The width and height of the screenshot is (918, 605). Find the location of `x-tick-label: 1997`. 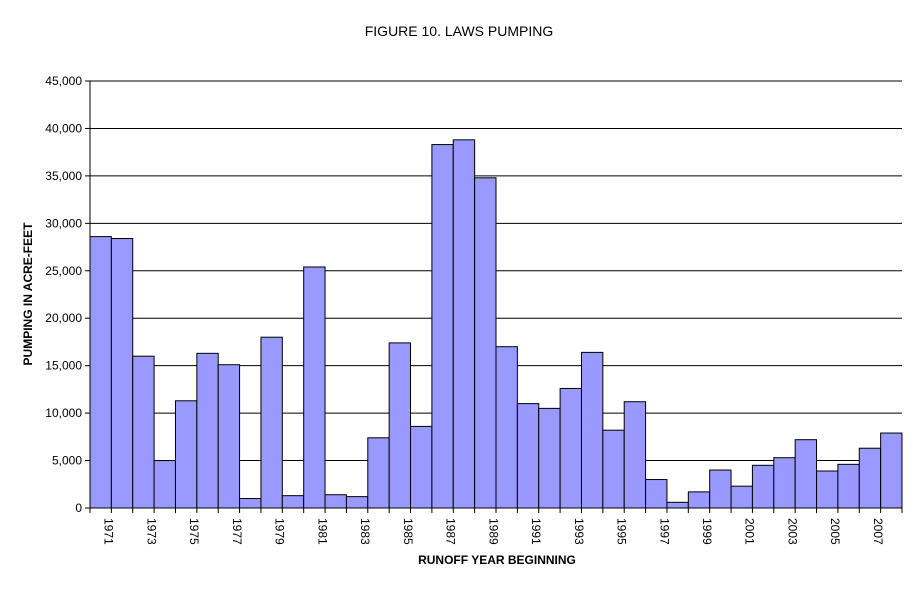

x-tick-label: 1997 is located at coordinates (664, 531).